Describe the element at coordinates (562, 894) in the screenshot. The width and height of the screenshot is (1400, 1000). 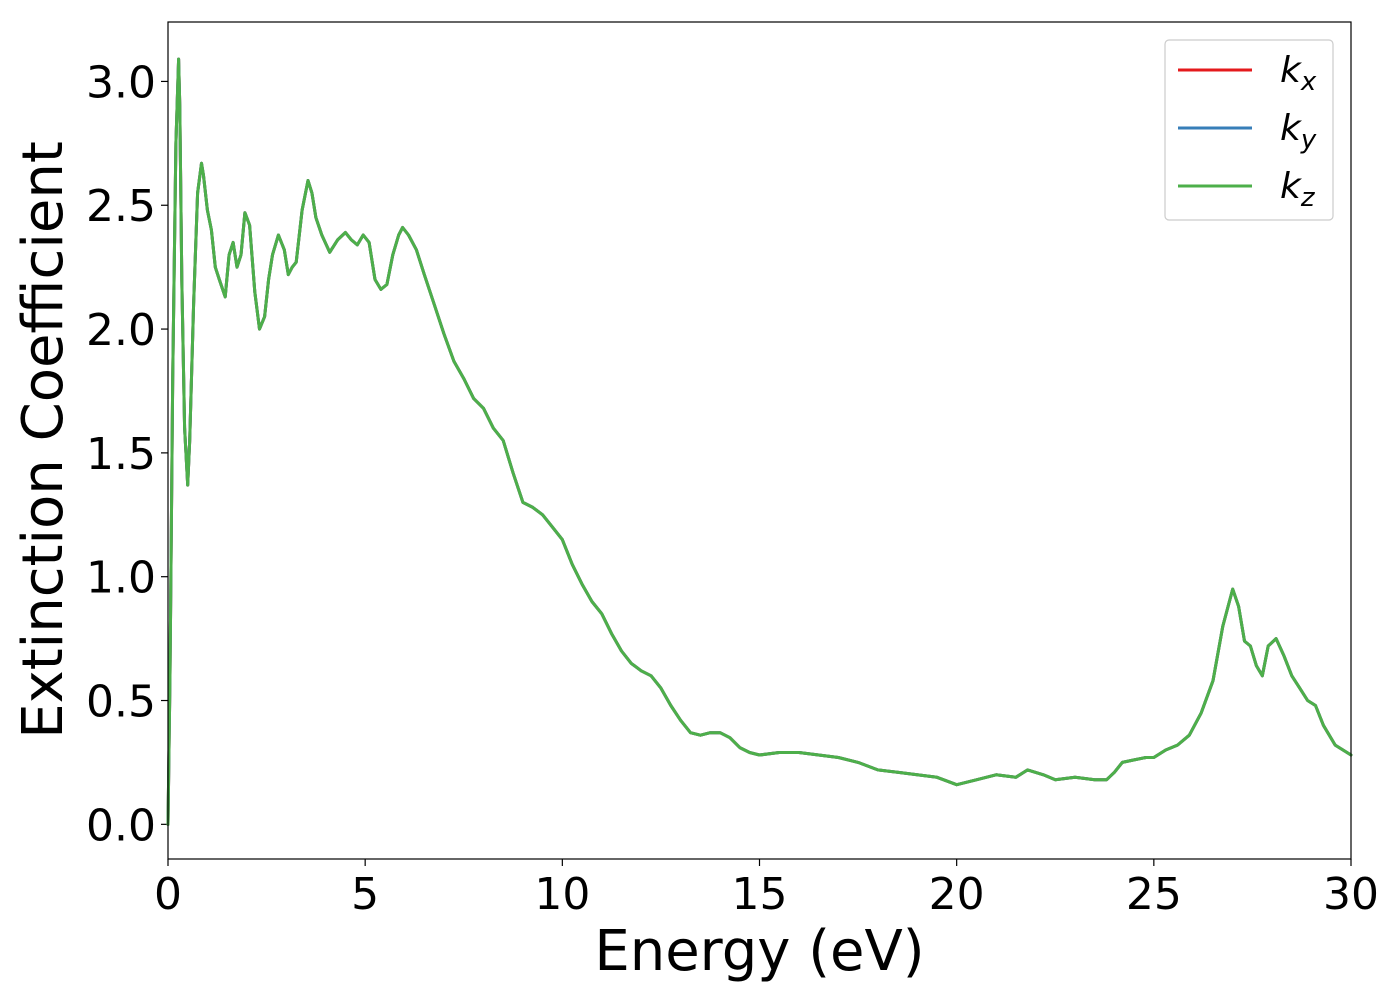
I see `x-tick-label: 10` at that location.